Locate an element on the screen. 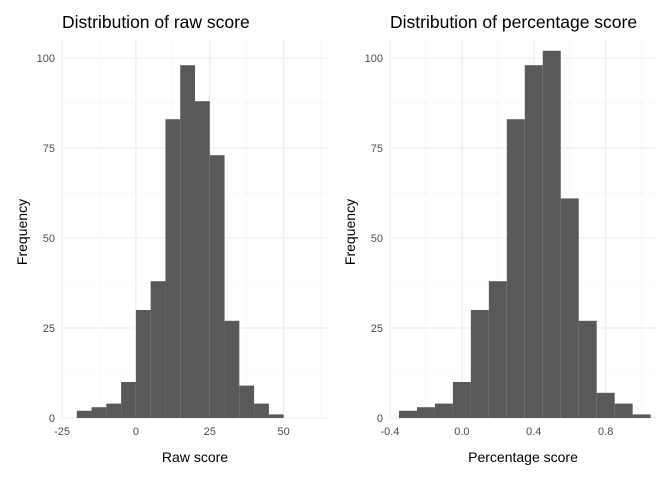 This screenshot has height=480, width=672. x-tick-label: 25 is located at coordinates (210, 432).